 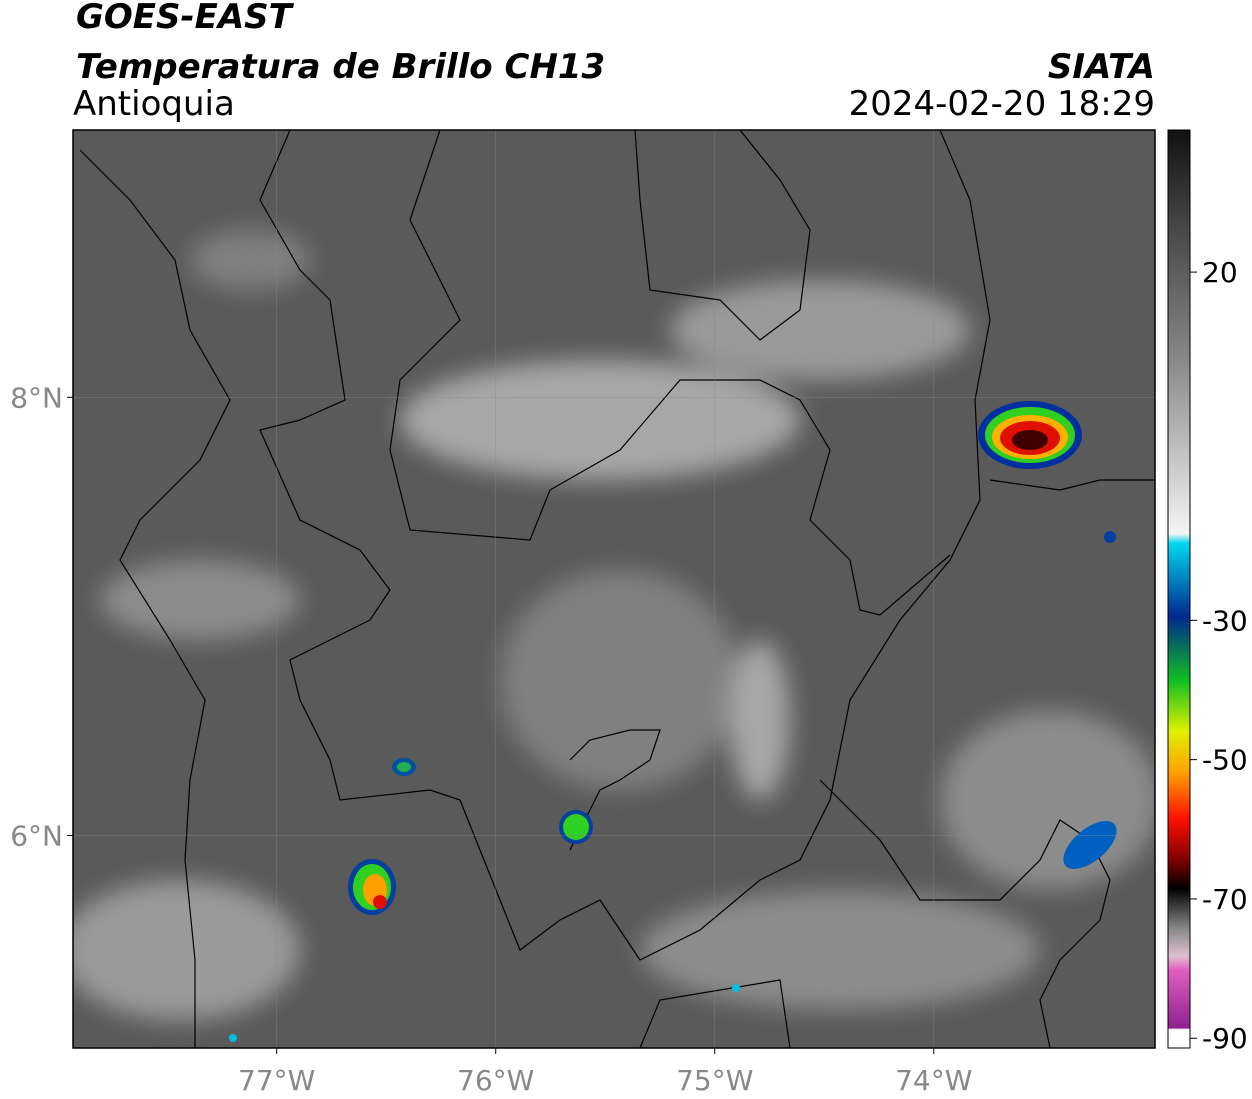 What do you see at coordinates (36, 397) in the screenshot?
I see `lat-label: 8°N` at bounding box center [36, 397].